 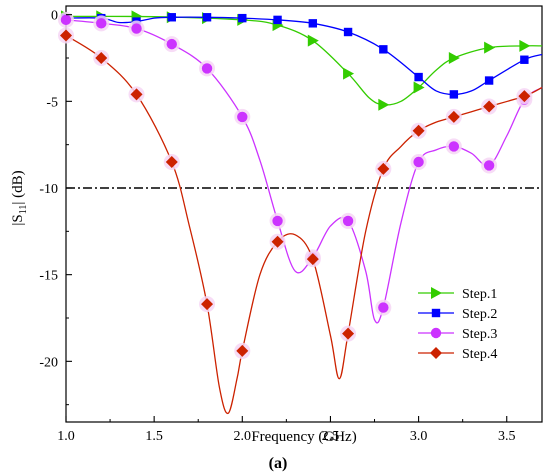 I want to click on y-tick-label: -5, so click(x=52, y=102).